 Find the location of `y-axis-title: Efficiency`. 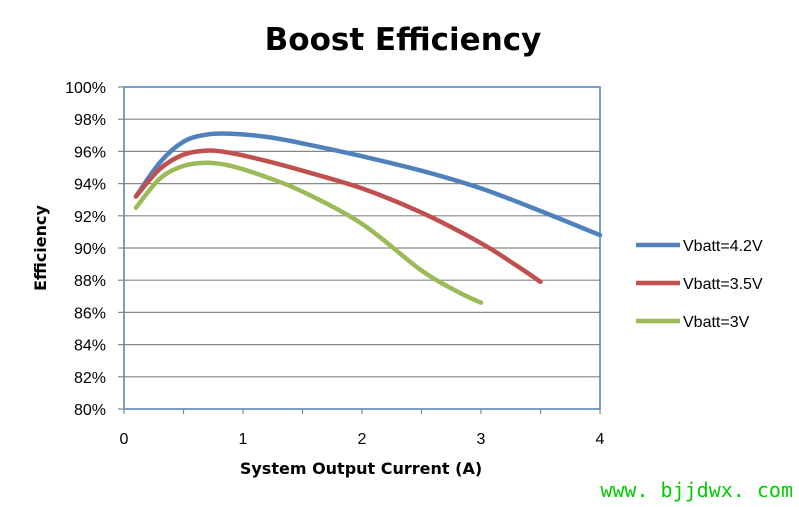

y-axis-title: Efficiency is located at coordinates (40, 247).